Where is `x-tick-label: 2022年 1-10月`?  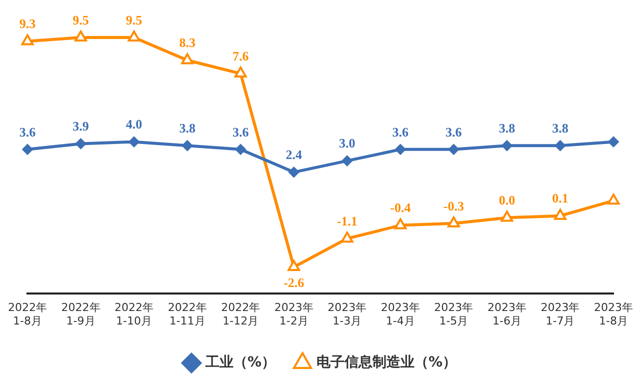
x-tick-label: 2022年 1-10月 is located at coordinates (134, 314).